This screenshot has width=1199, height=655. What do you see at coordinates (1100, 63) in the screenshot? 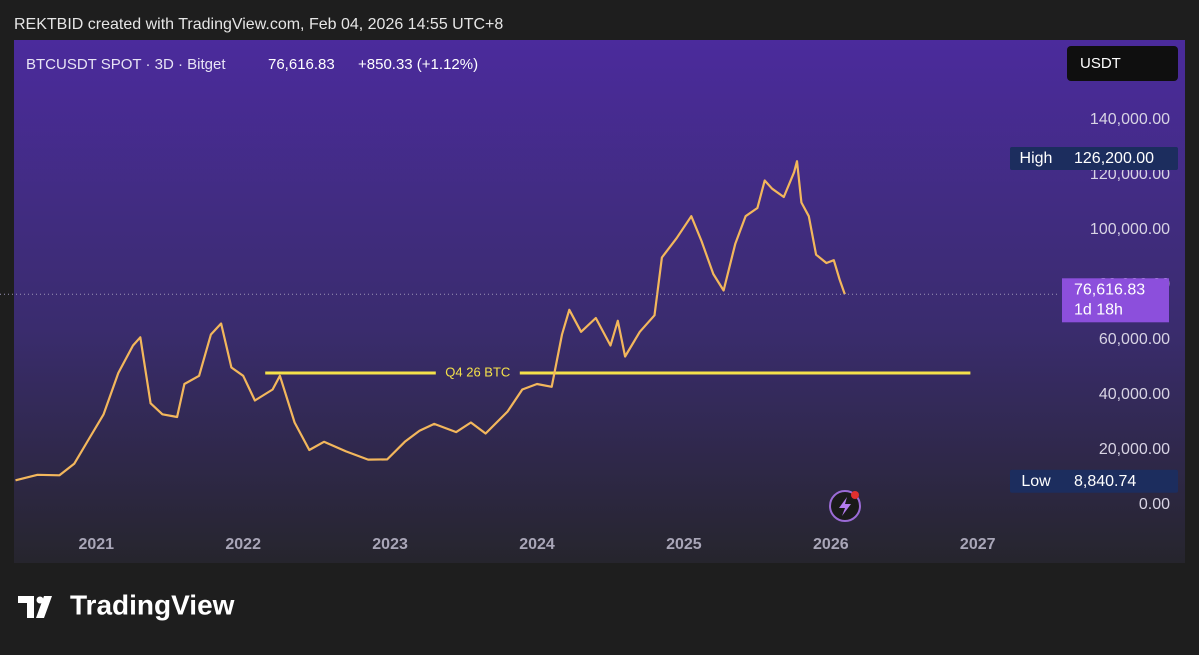
I see `currency: USDT` at bounding box center [1100, 63].